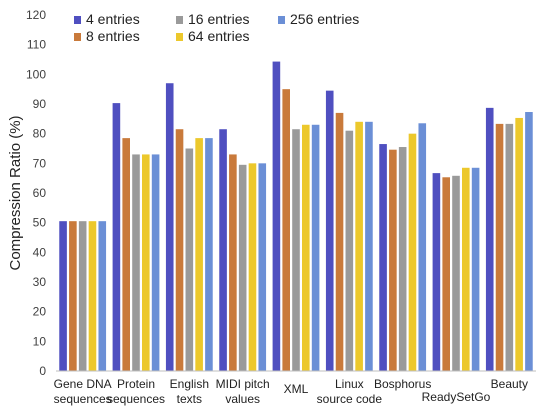  Describe the element at coordinates (113, 19) in the screenshot. I see `legend-label: 4 entries` at that location.